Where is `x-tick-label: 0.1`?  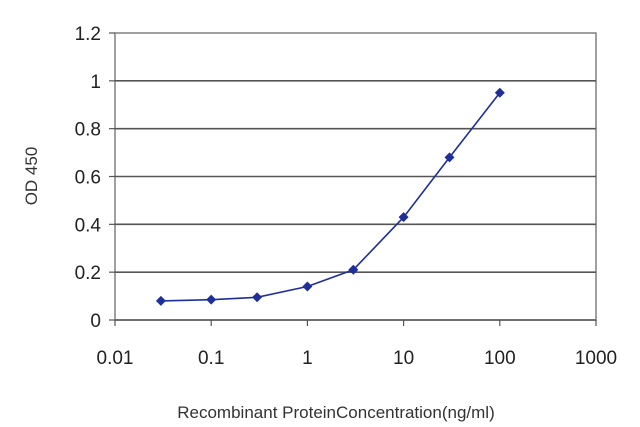 x-tick-label: 0.1 is located at coordinates (211, 358).